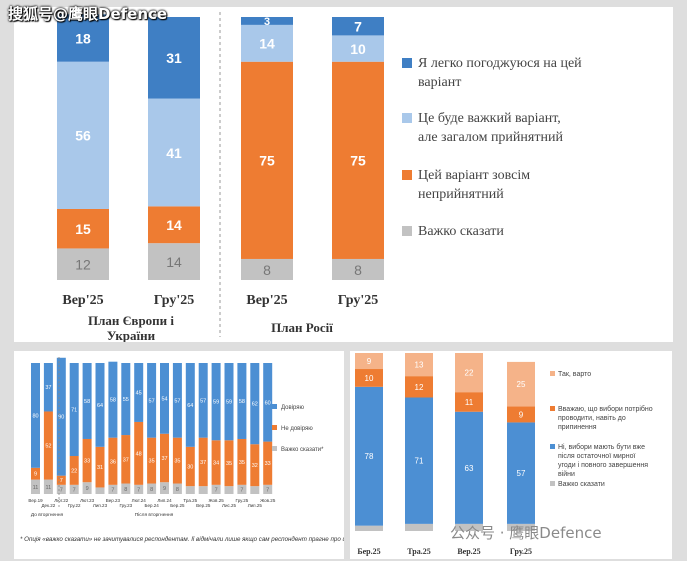 The width and height of the screenshot is (687, 561). I want to click on x-tick-label: Вер.23, so click(113, 500).